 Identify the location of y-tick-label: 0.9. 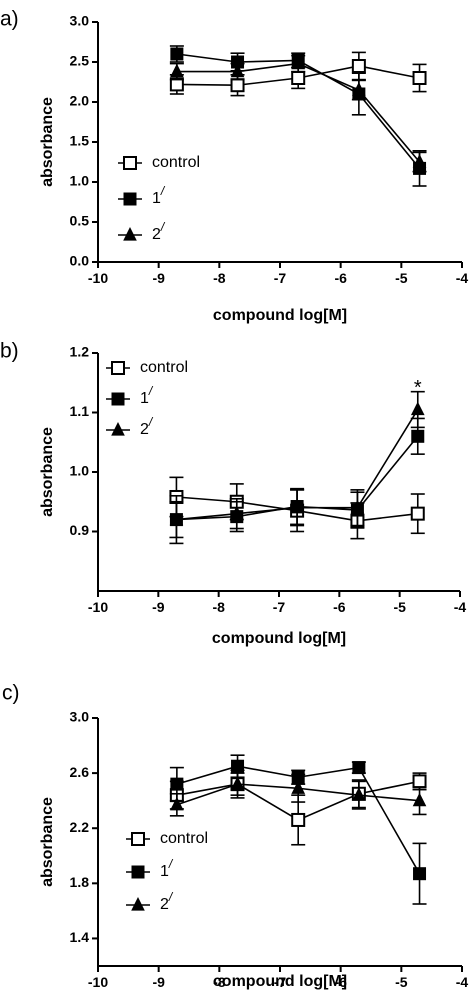
(80, 530).